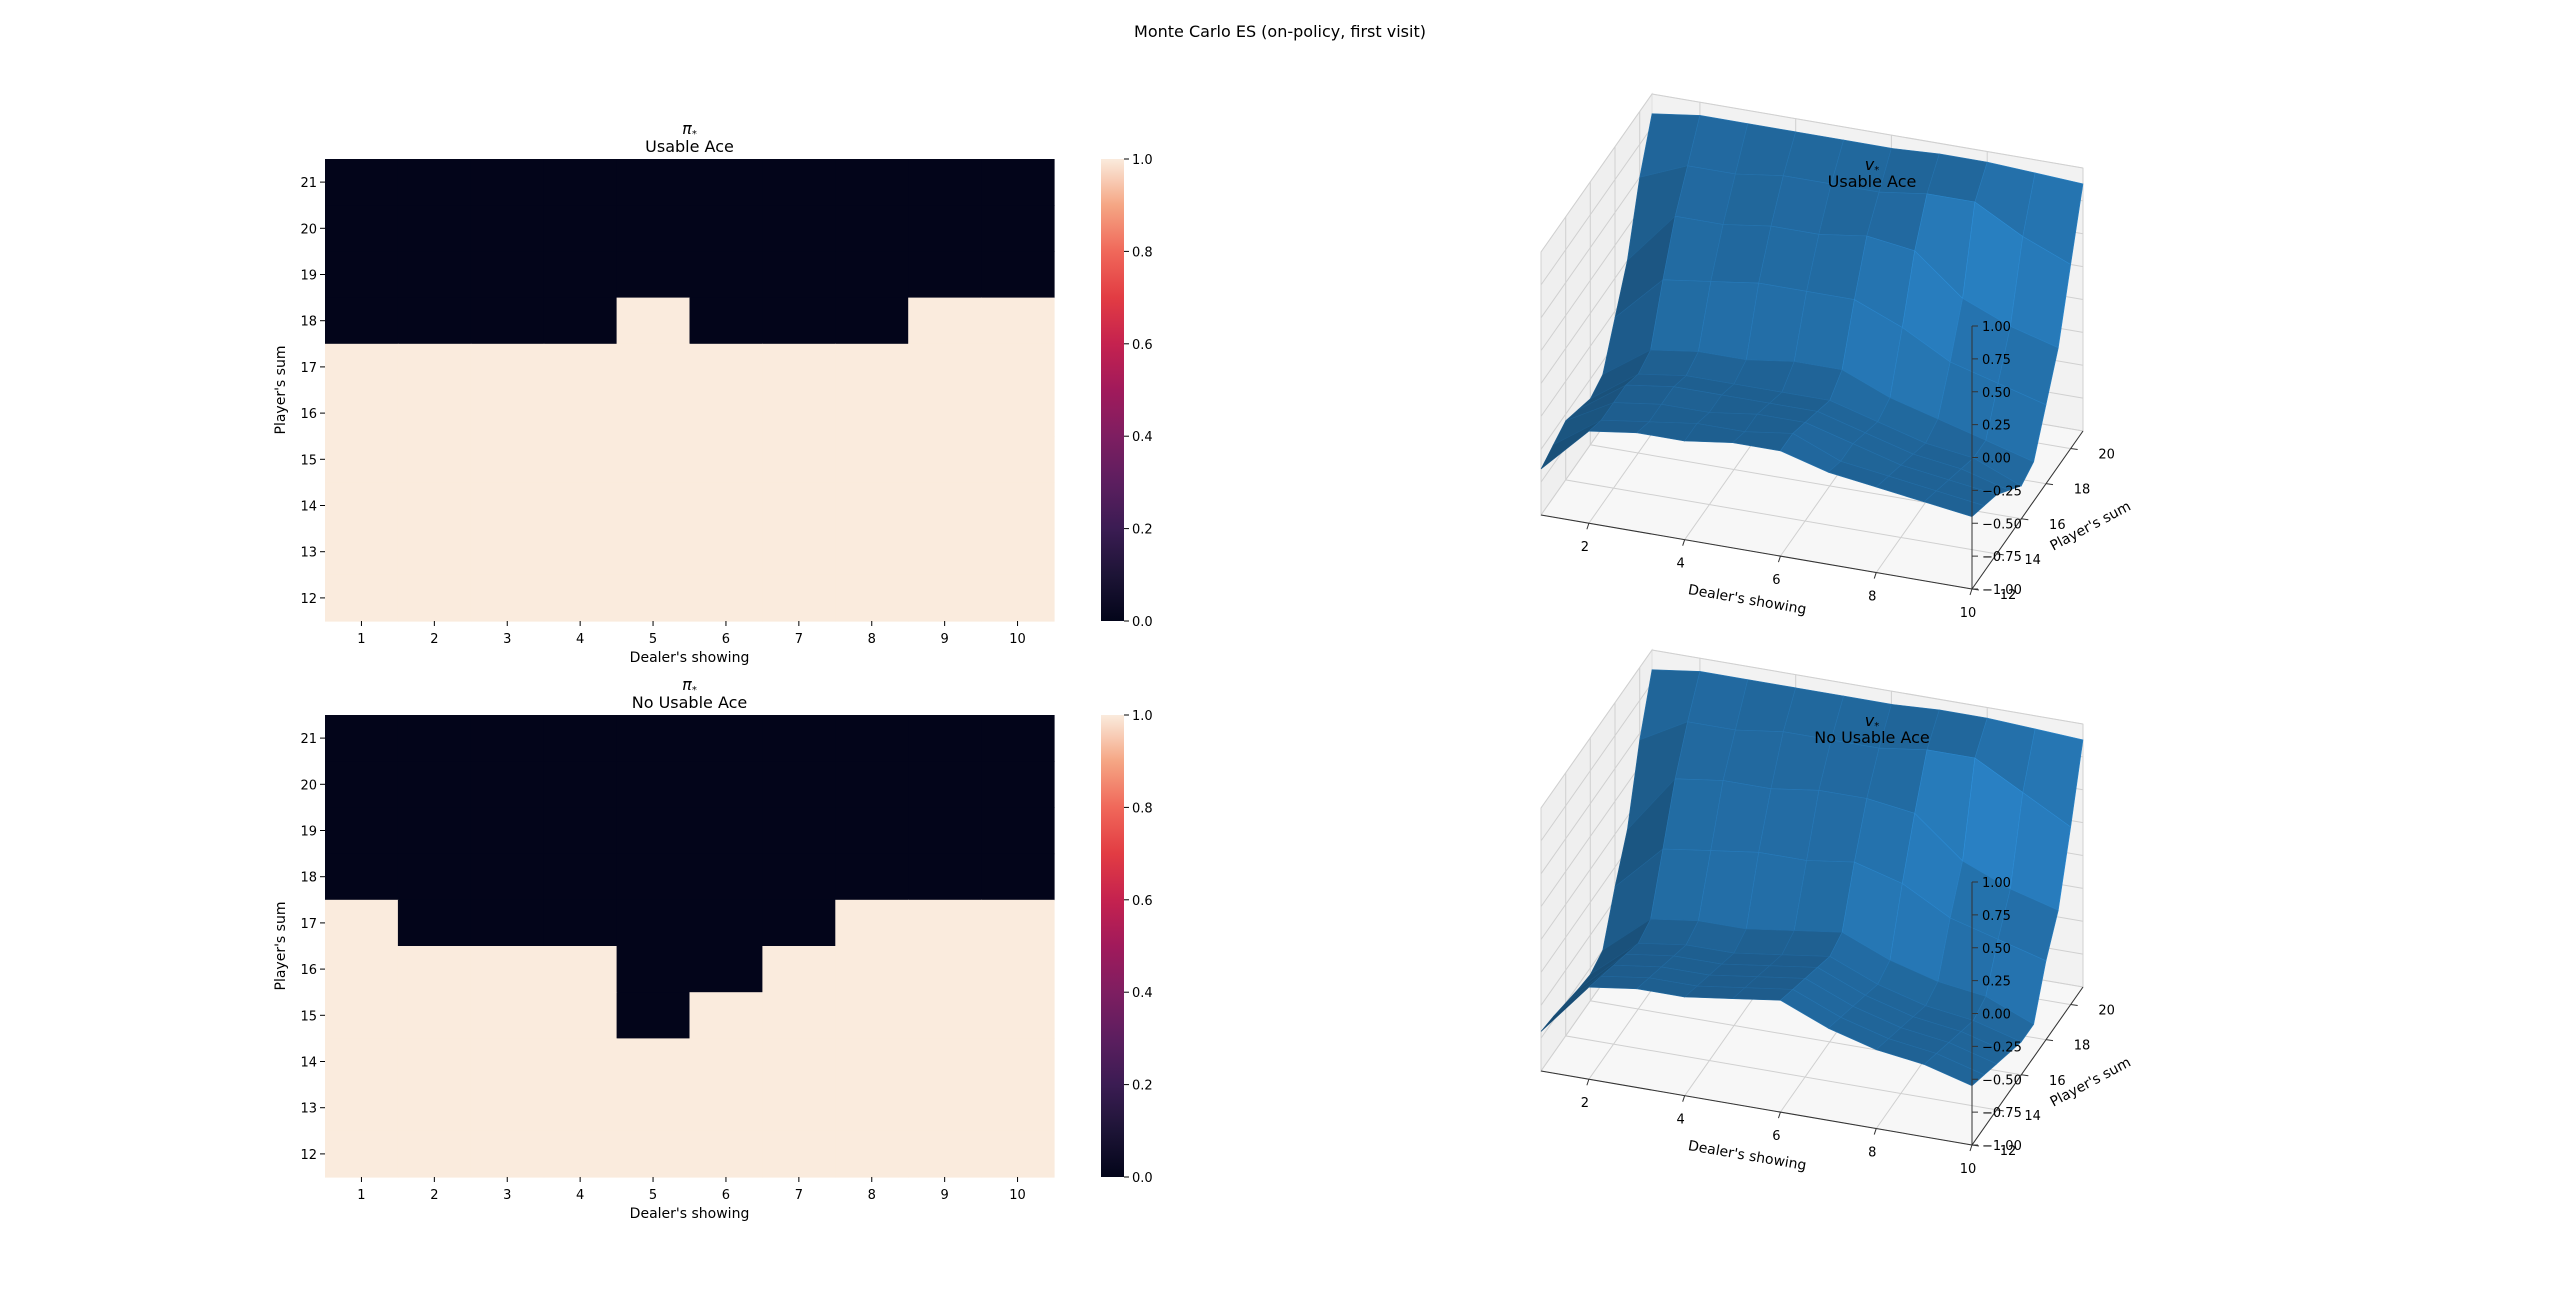  Describe the element at coordinates (308, 924) in the screenshot. I see `y-tick-label: 17` at that location.